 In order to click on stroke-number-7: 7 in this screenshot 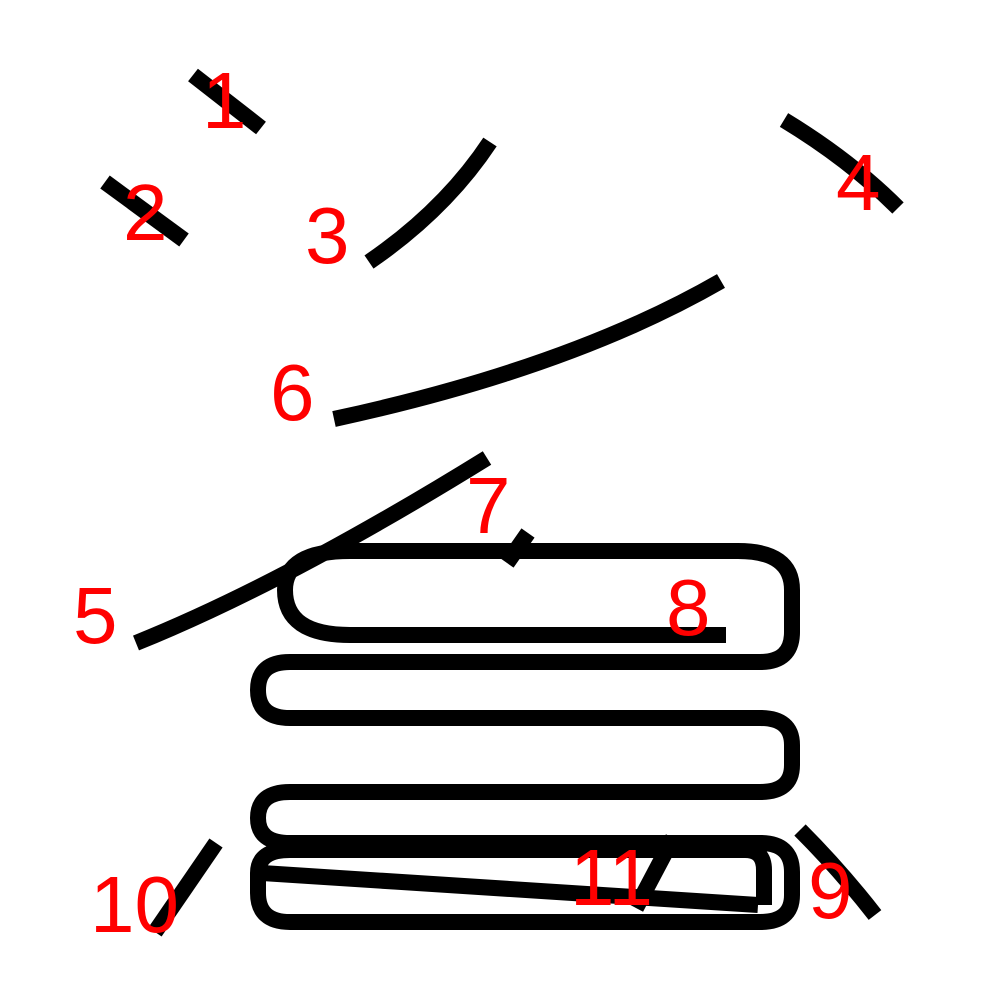, I will do `click(488, 505)`.